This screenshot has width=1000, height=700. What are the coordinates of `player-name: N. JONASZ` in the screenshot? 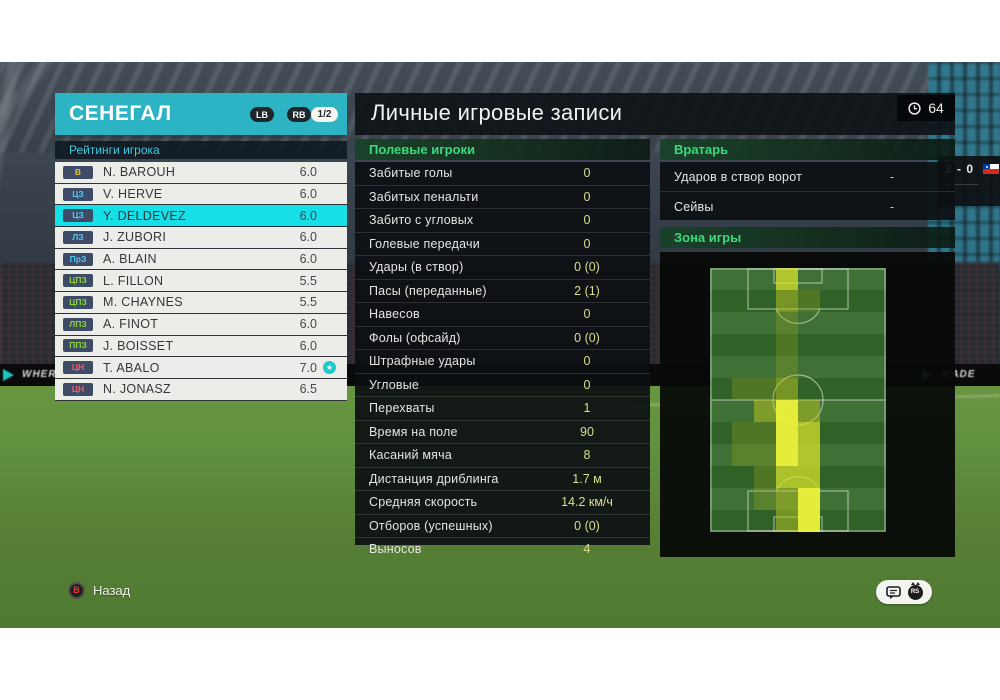 It's located at (137, 389).